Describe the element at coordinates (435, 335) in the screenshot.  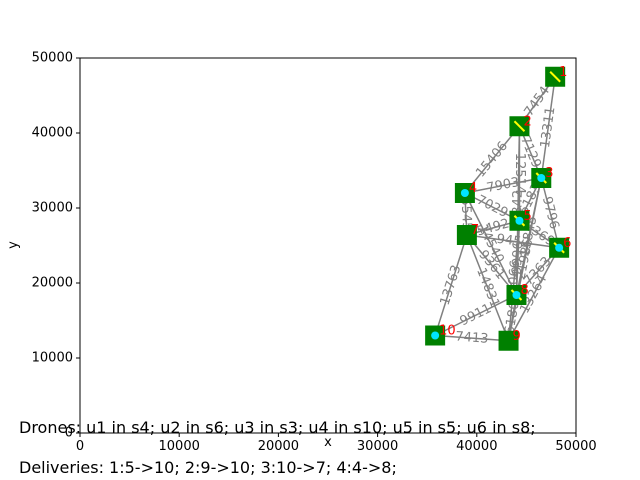
I see `drone-u4` at that location.